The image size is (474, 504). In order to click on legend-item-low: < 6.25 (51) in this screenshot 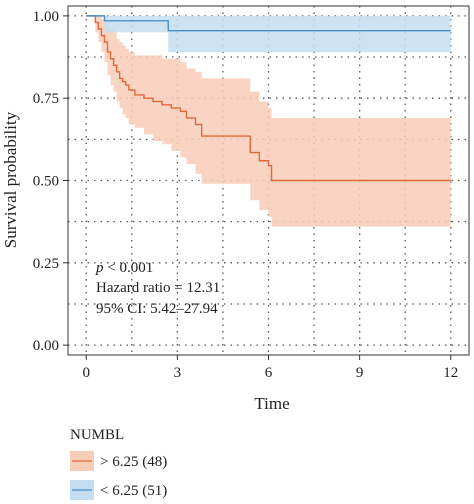, I will do `click(118, 490)`.